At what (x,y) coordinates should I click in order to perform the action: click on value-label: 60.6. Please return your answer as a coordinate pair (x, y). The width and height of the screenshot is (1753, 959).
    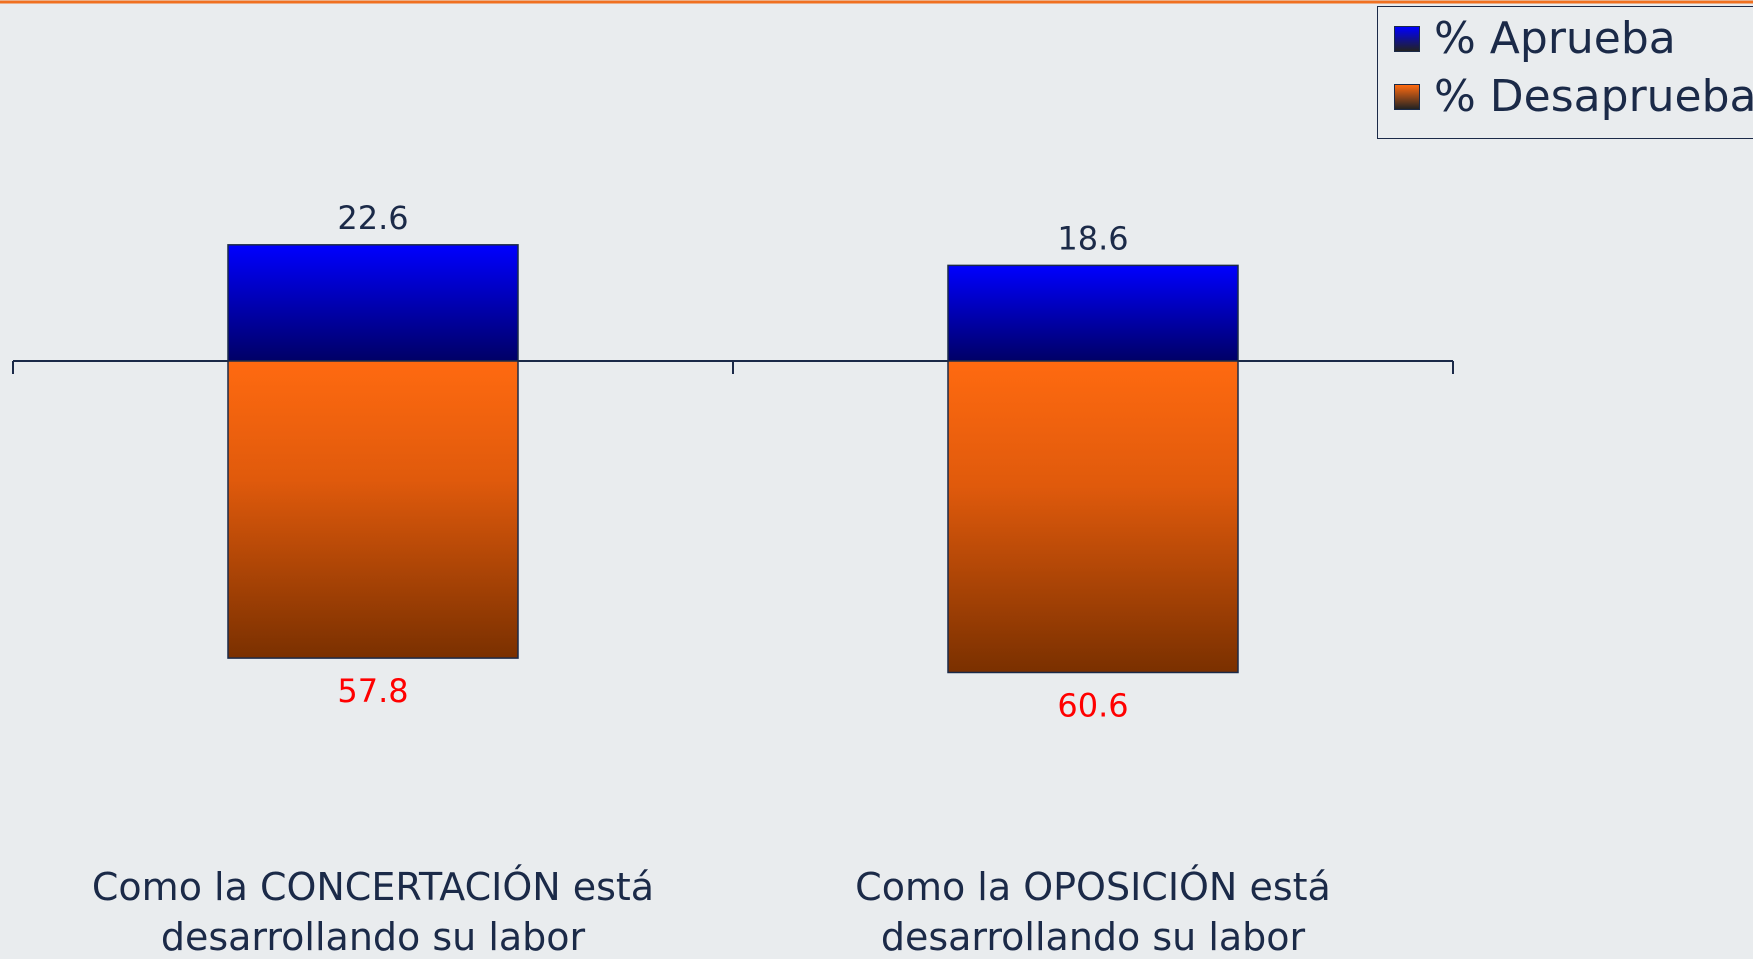
    Looking at the image, I should click on (1092, 705).